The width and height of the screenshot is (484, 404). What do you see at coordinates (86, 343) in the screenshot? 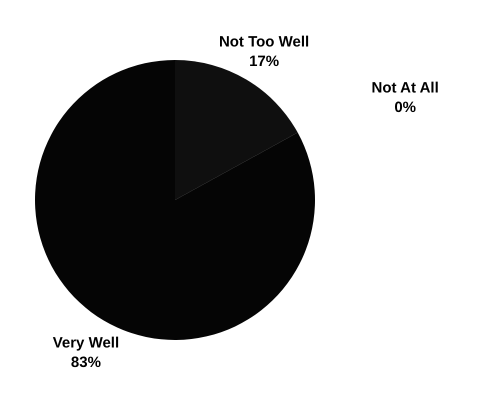
I see `slice-label: Very Well` at bounding box center [86, 343].